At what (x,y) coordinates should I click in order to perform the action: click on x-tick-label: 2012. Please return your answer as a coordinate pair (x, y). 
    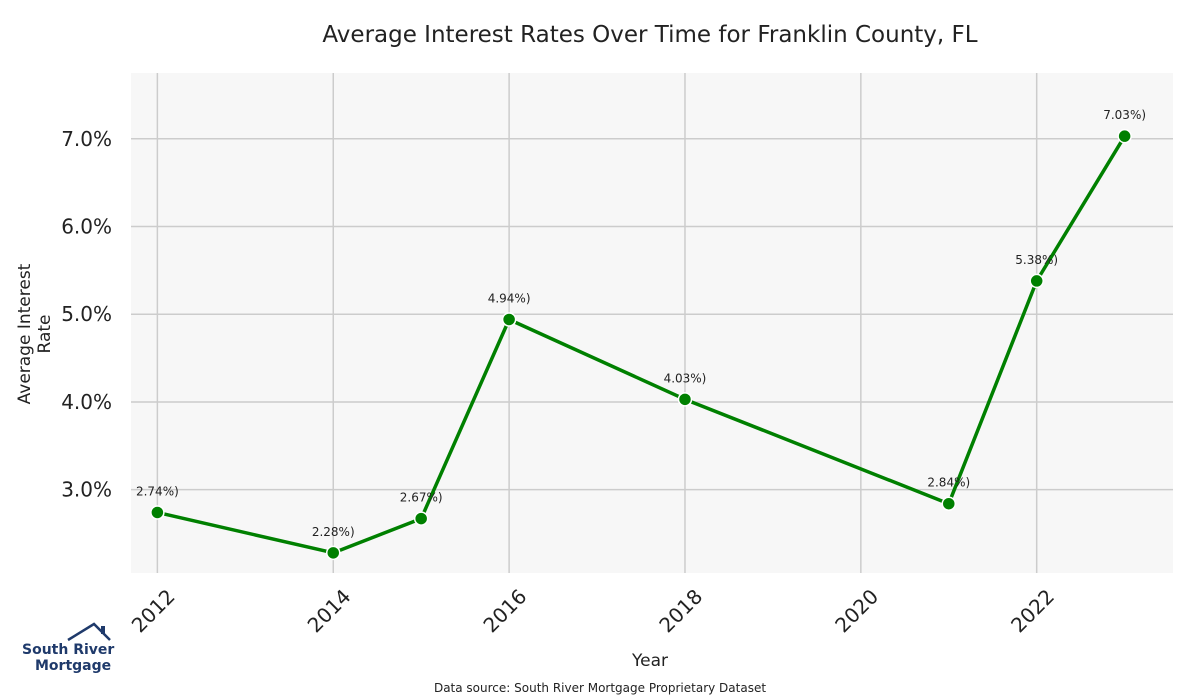
    Looking at the image, I should click on (153, 610).